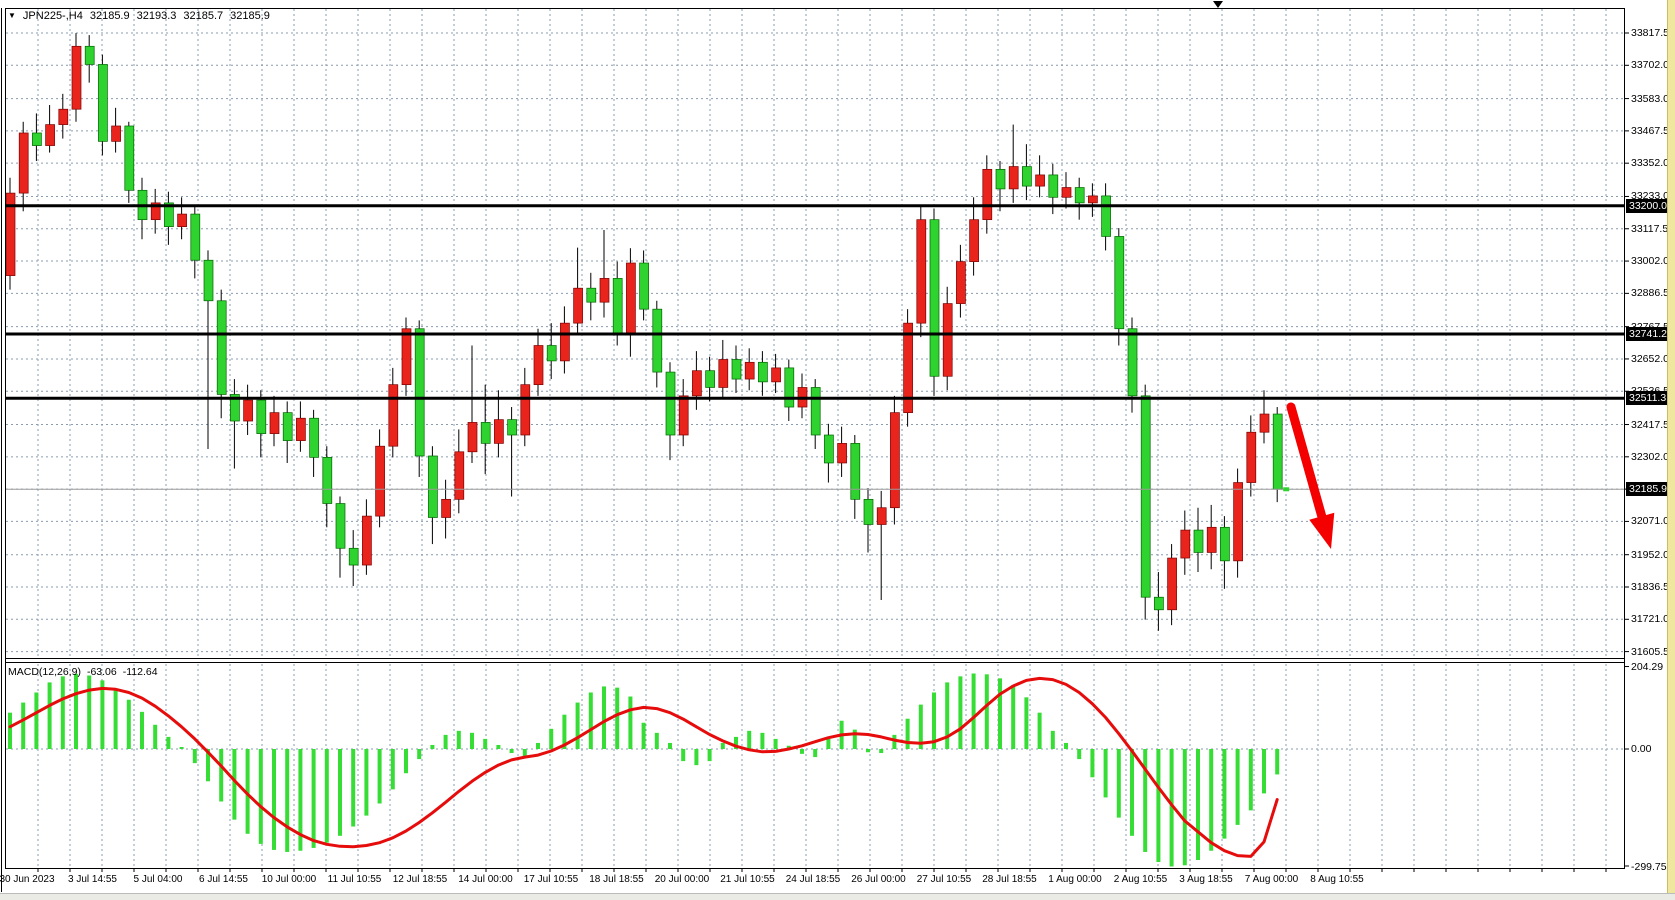  Describe the element at coordinates (1322, 530) in the screenshot. I see `arrow-head` at that location.